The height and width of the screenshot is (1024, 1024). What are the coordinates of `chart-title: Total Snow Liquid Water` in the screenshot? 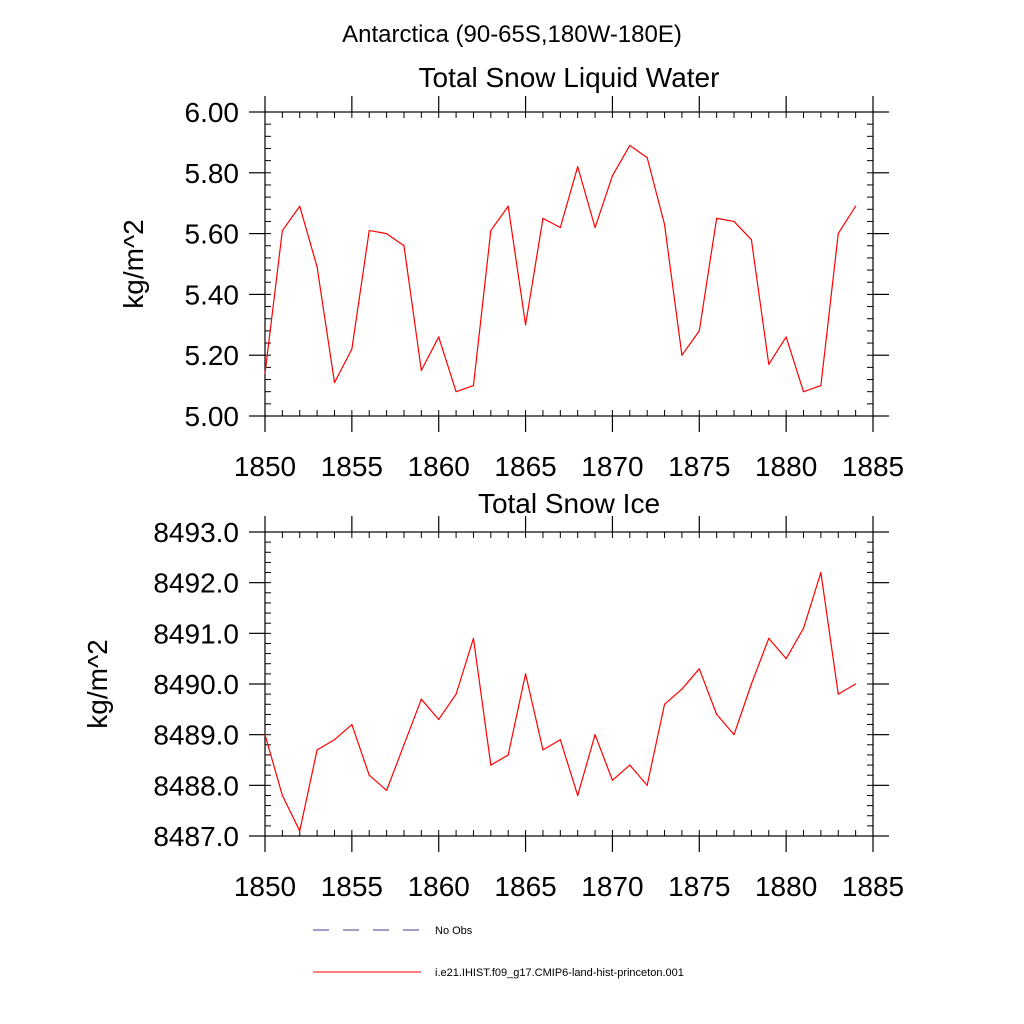 It's located at (569, 77).